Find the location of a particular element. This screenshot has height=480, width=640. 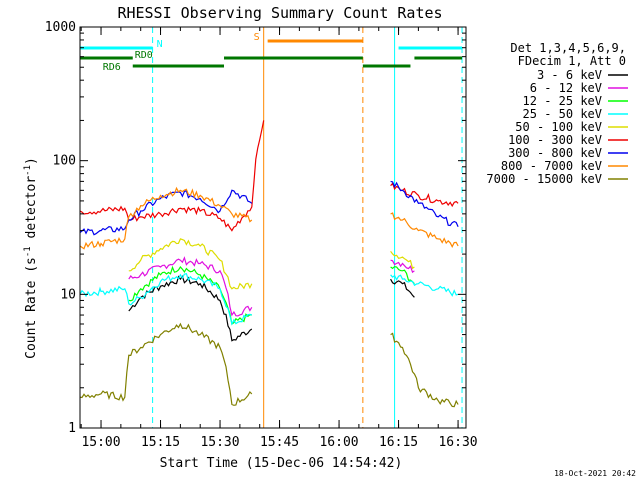

legend-entry-label: 50 - 100 keV is located at coordinates (558, 127).